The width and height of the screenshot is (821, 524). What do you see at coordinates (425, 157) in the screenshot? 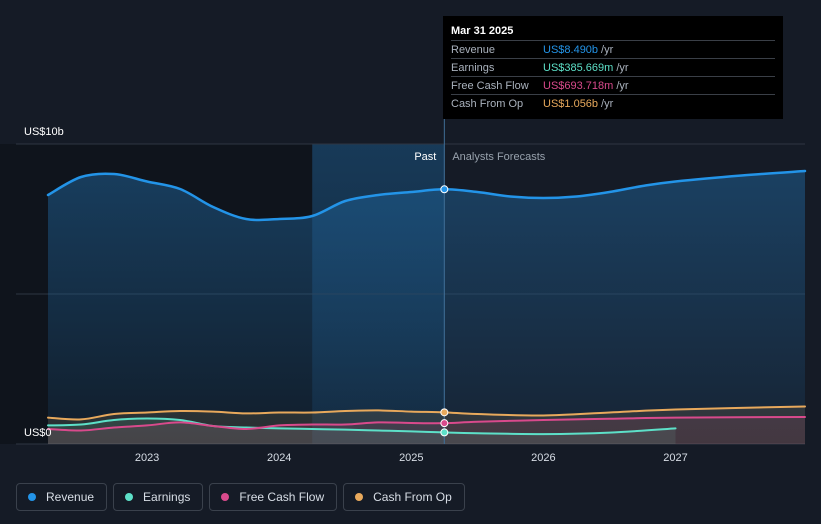
I see `past-label: Past` at bounding box center [425, 157].